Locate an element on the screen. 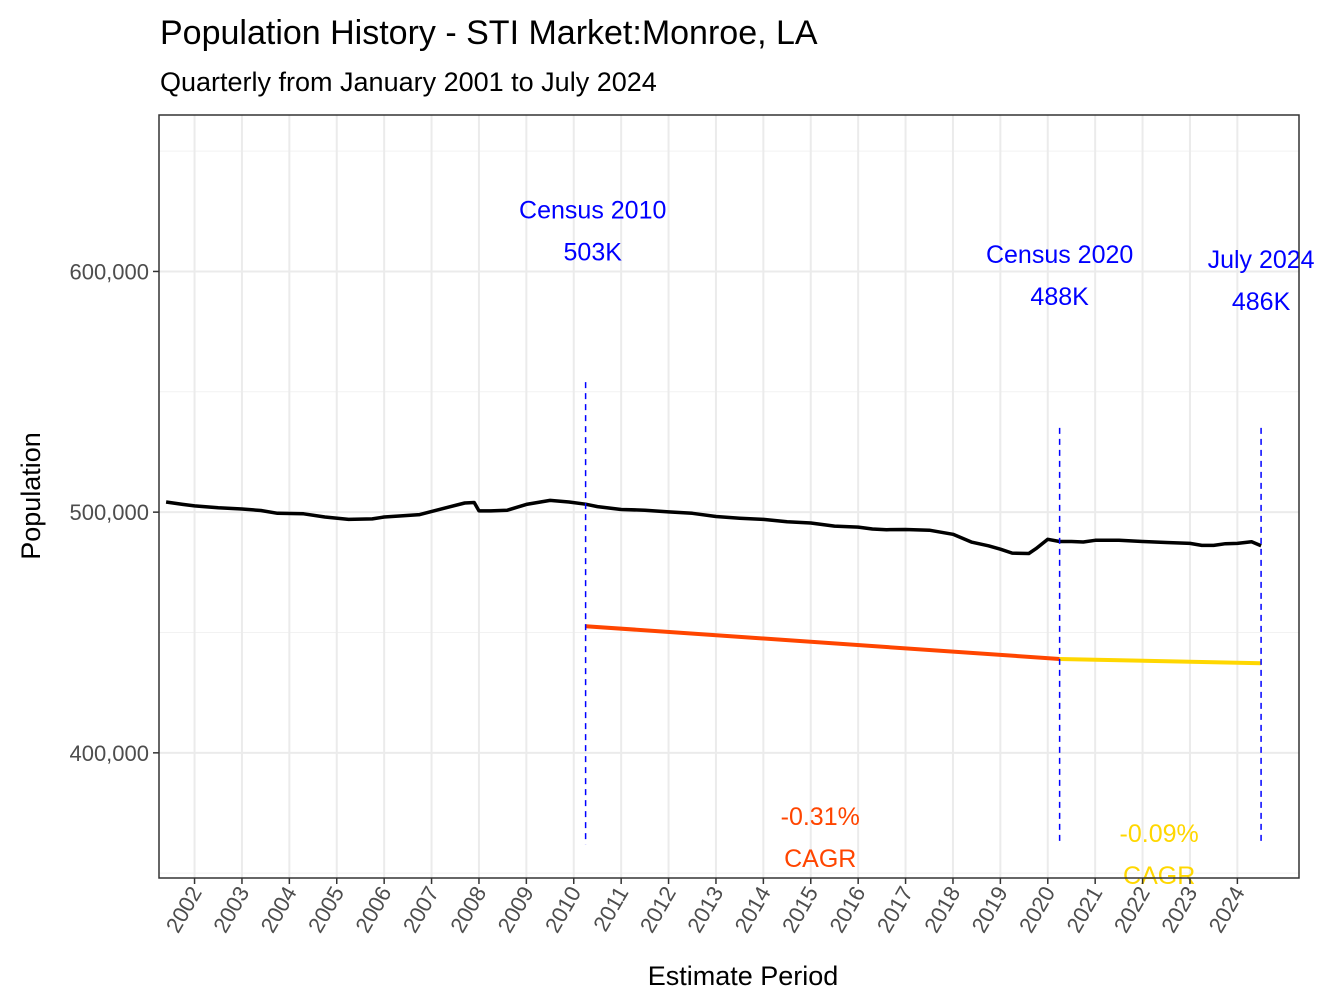 The width and height of the screenshot is (1344, 1008). y-axis: 400,000 500,000 600,000 is located at coordinates (114, 512).